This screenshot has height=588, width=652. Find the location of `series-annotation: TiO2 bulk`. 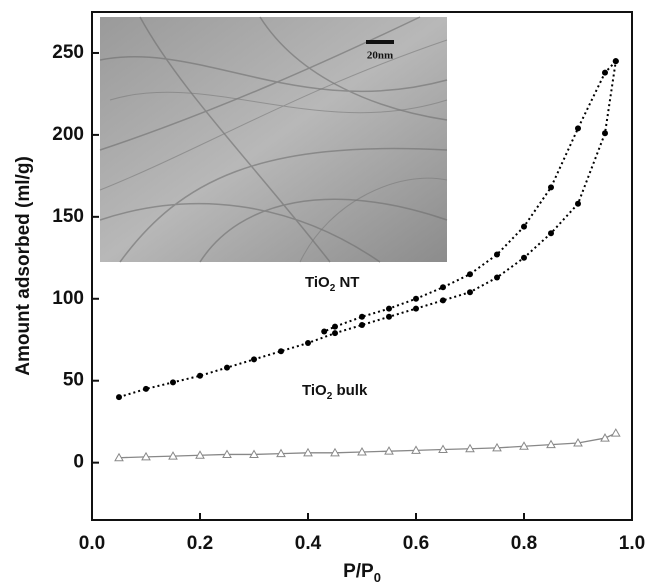

series-annotation: TiO2 bulk is located at coordinates (335, 392).